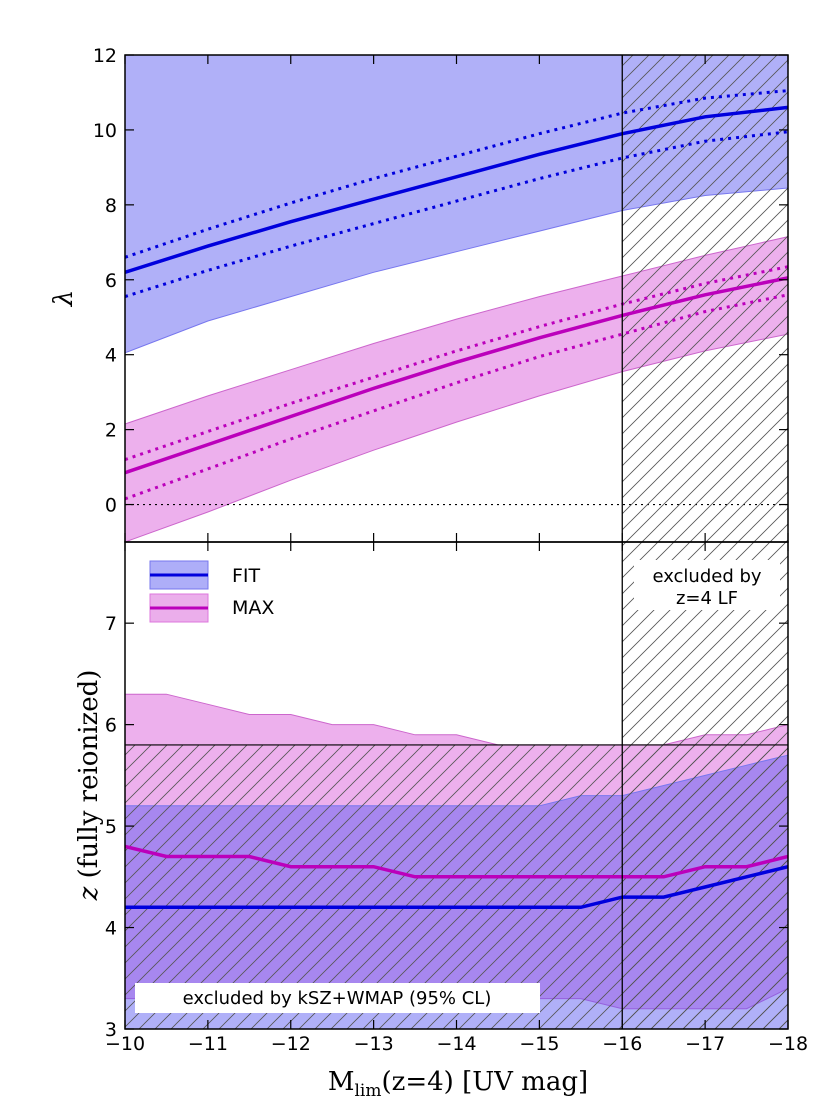  I want to click on xlabel-main: M, so click(341, 1082).